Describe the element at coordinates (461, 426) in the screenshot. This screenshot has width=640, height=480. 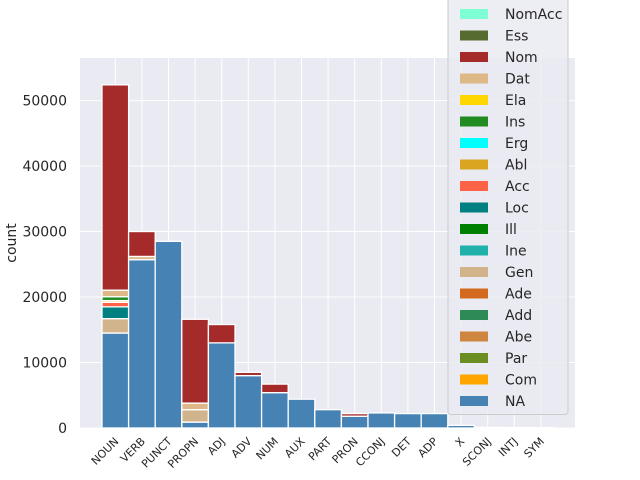
I see `bar-x-na` at that location.